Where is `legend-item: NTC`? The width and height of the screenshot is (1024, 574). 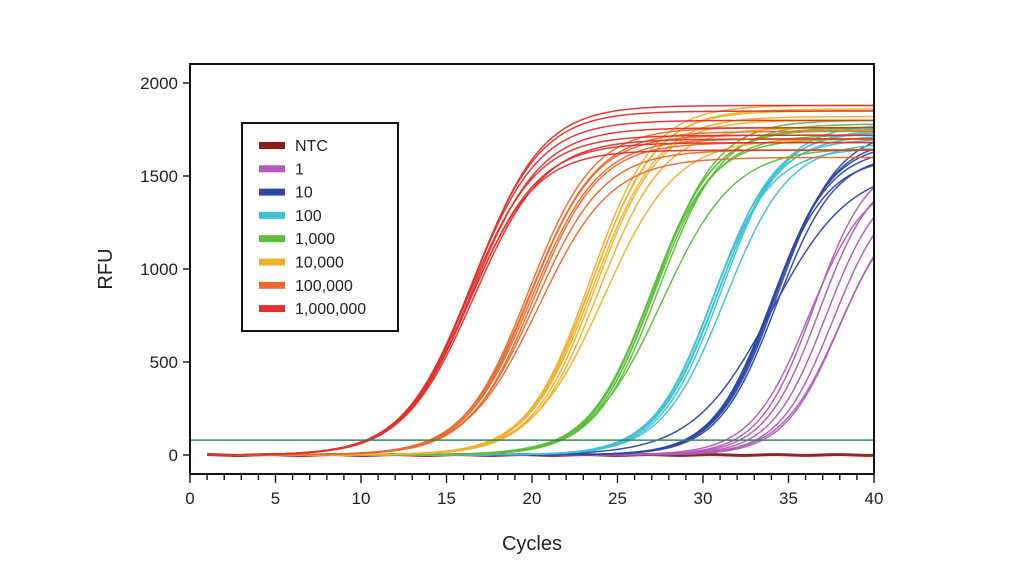
legend-item: NTC is located at coordinates (293, 146).